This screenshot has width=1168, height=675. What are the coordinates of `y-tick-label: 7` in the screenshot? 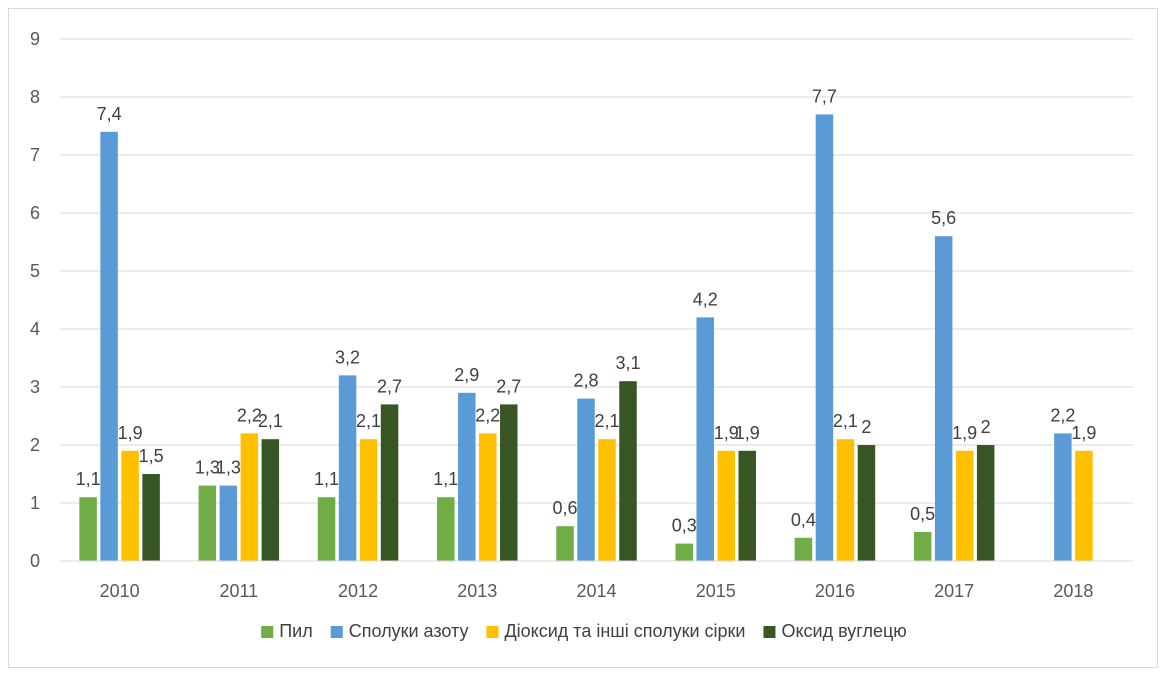 It's located at (35, 155).